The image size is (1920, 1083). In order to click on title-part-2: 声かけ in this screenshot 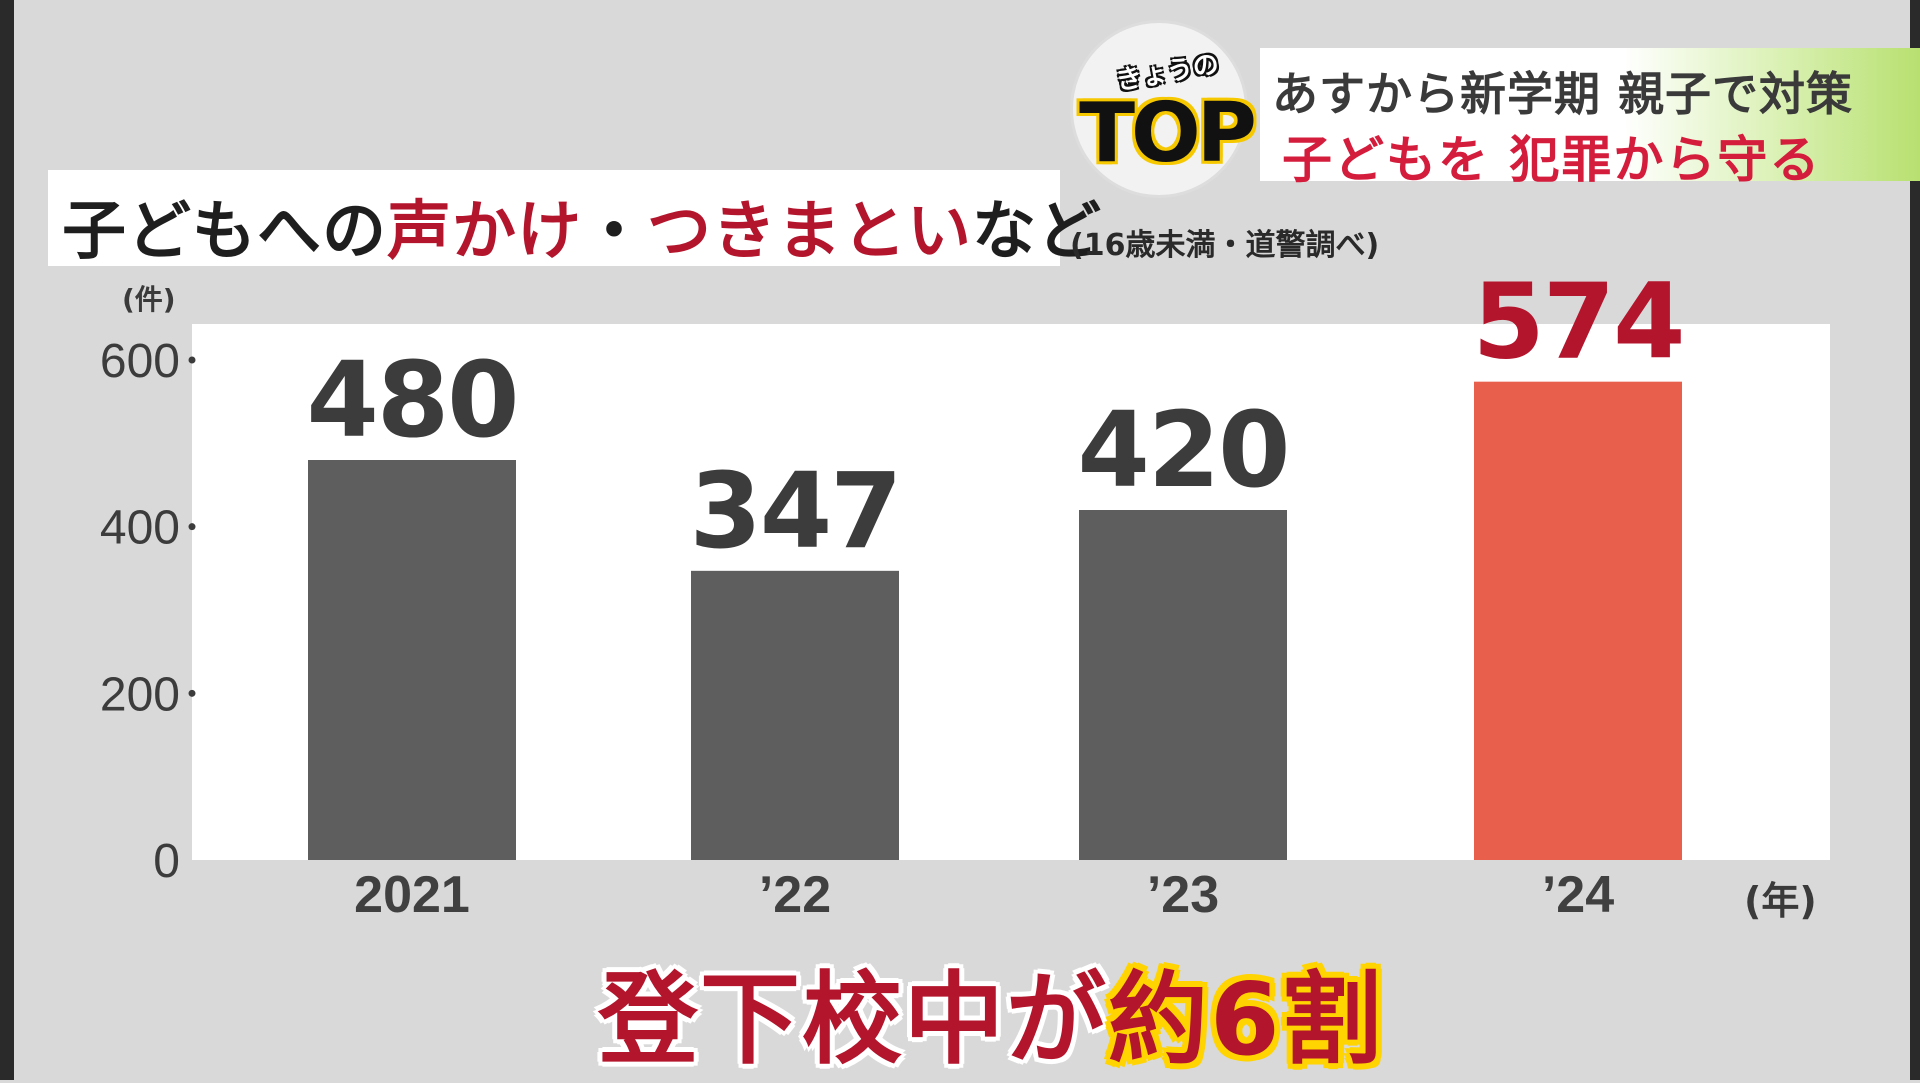, I will do `click(484, 232)`.